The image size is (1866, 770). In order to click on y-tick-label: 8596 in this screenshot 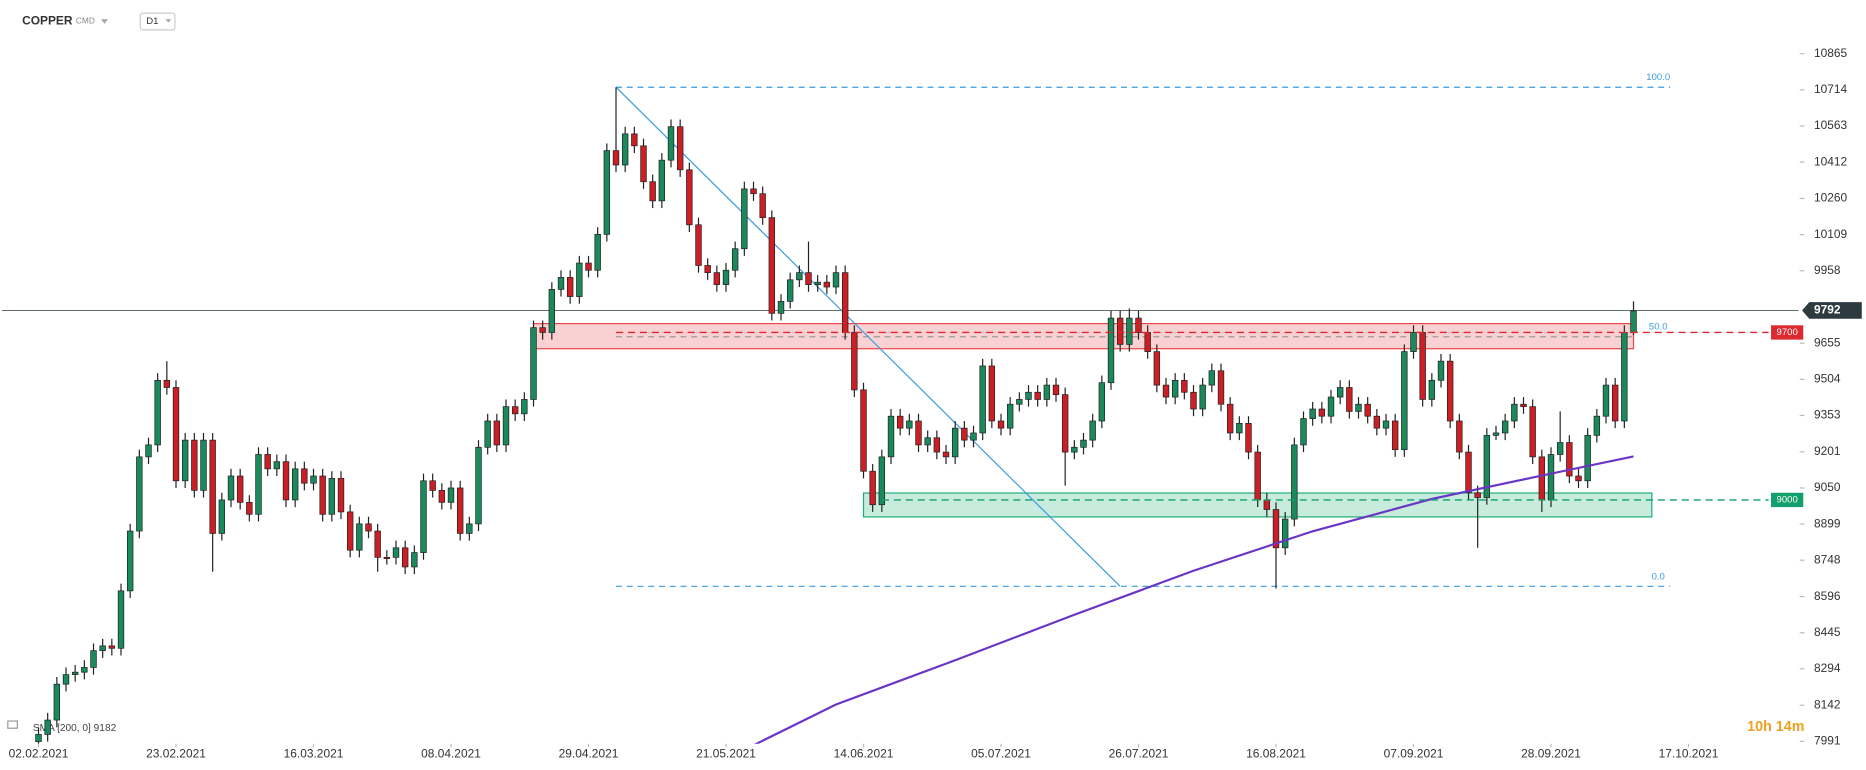, I will do `click(1827, 596)`.